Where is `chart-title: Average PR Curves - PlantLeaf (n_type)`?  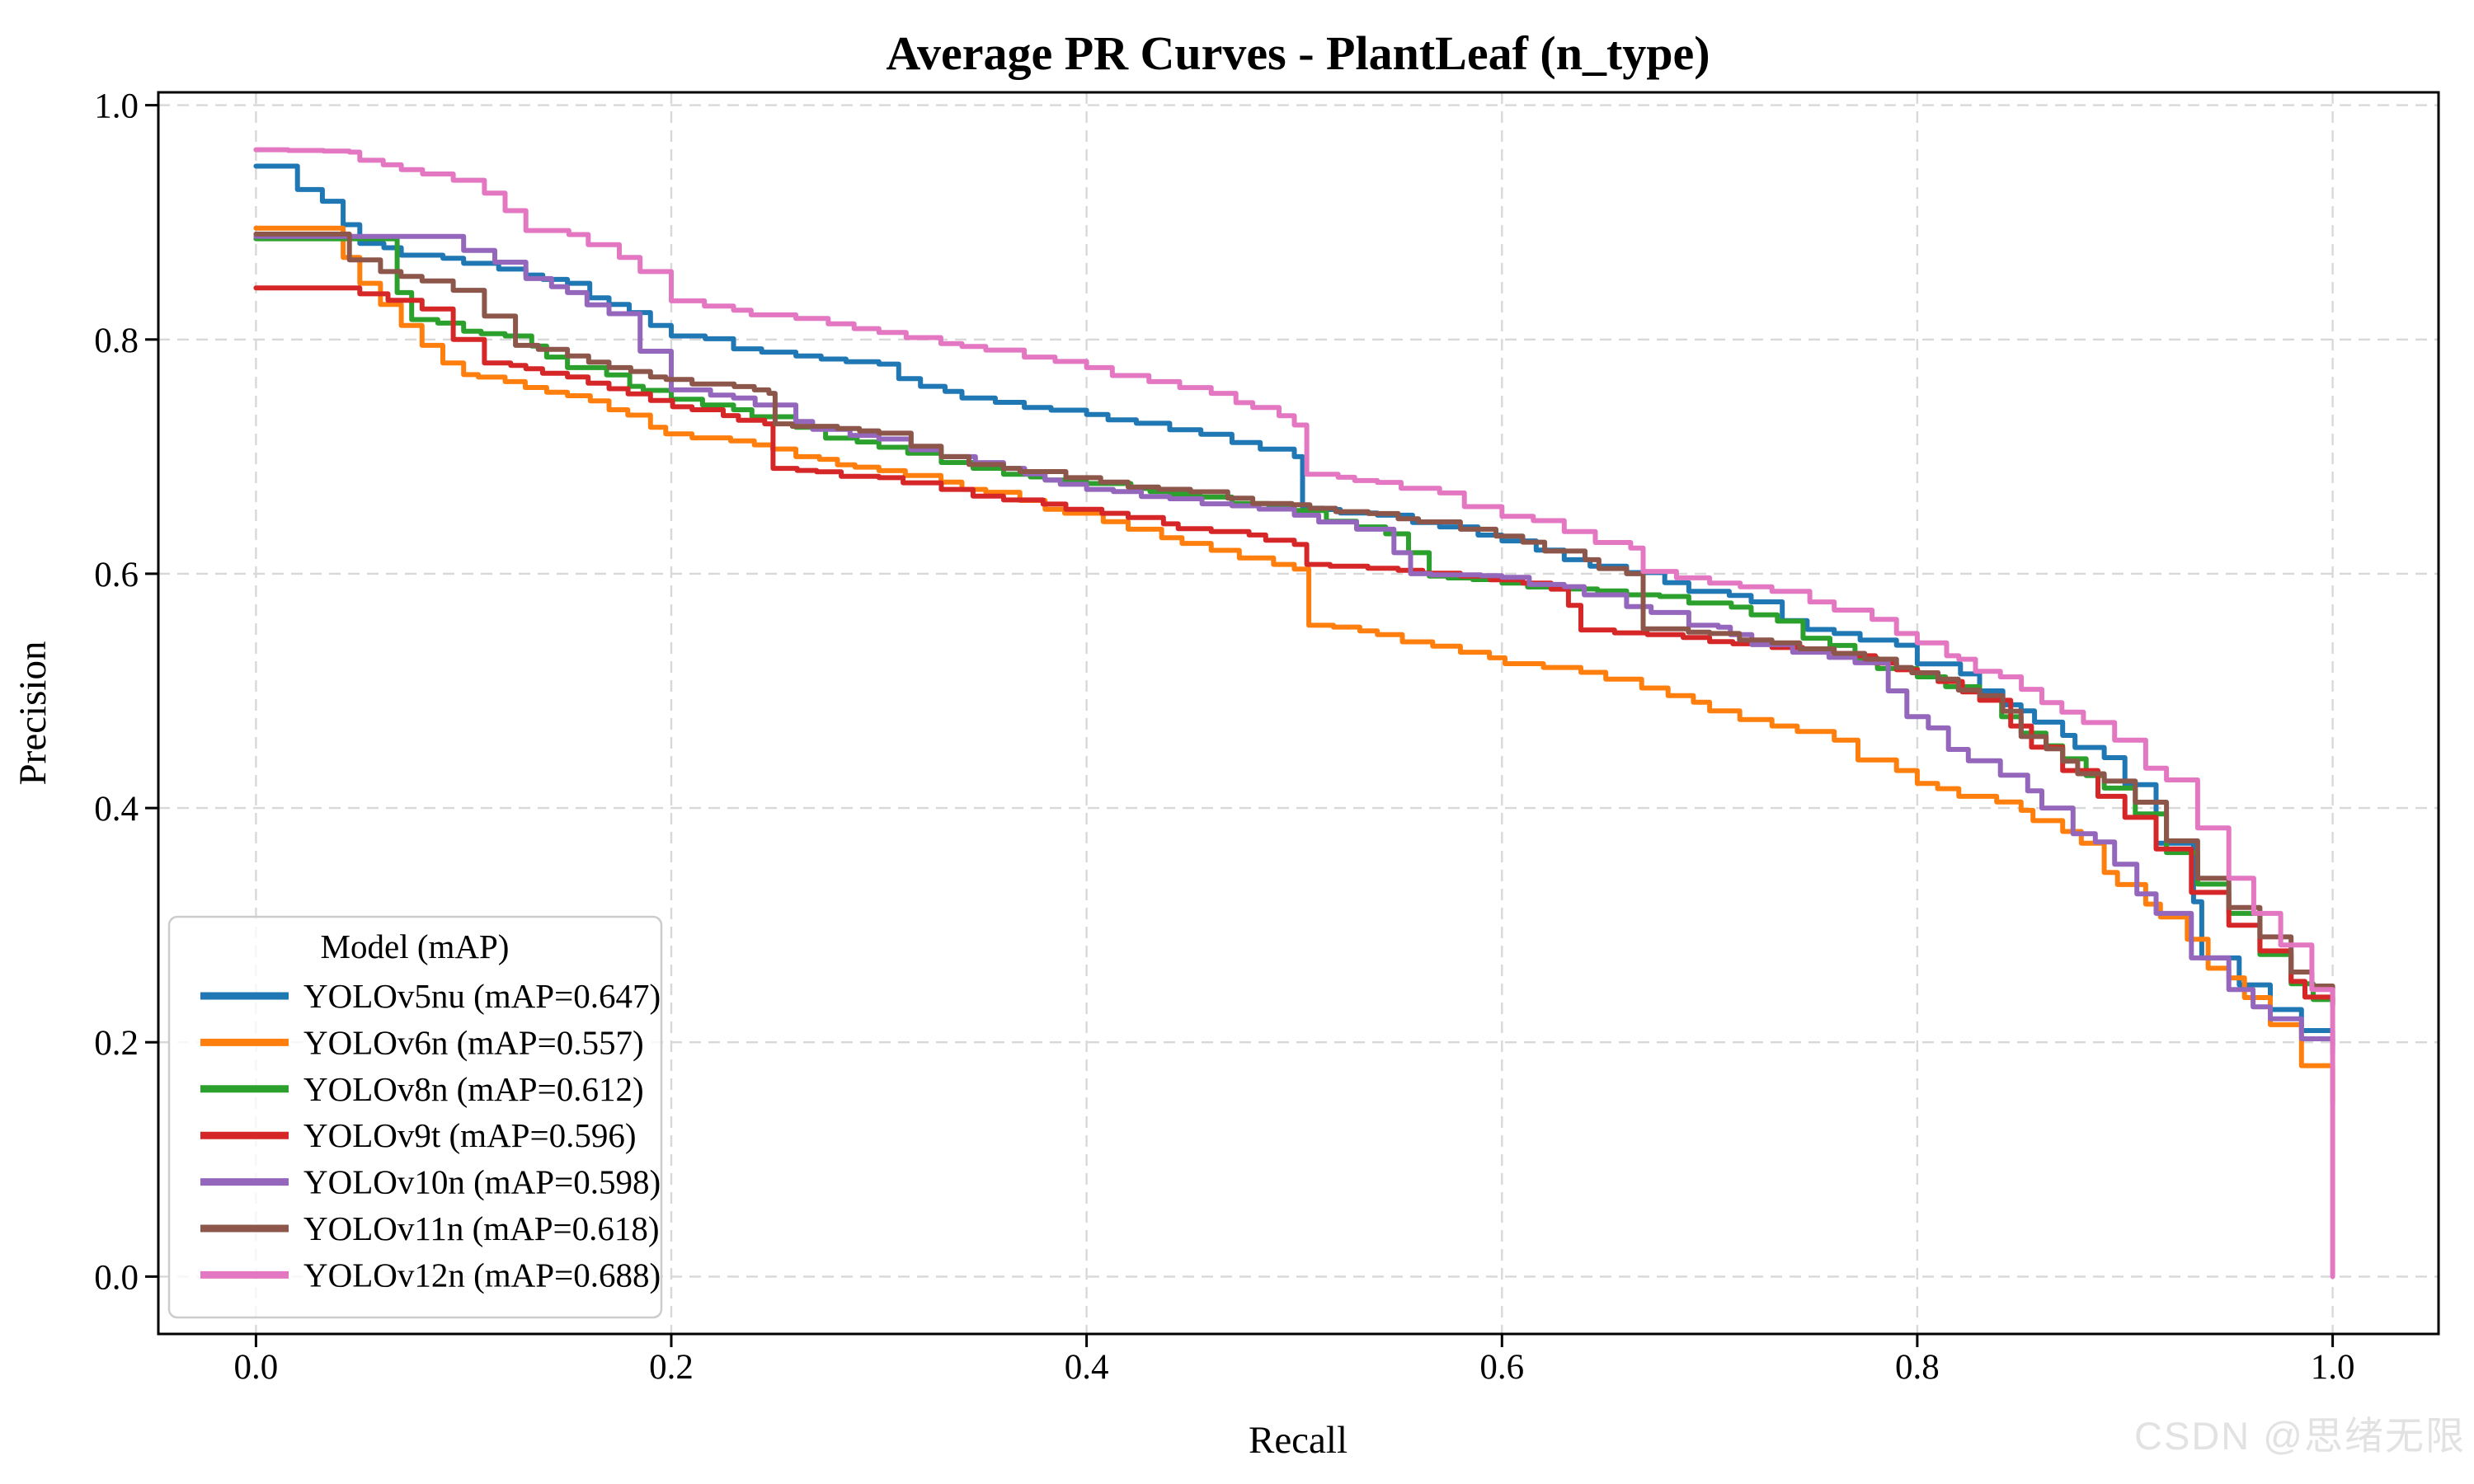 chart-title: Average PR Curves - PlantLeaf (n_type) is located at coordinates (1298, 53).